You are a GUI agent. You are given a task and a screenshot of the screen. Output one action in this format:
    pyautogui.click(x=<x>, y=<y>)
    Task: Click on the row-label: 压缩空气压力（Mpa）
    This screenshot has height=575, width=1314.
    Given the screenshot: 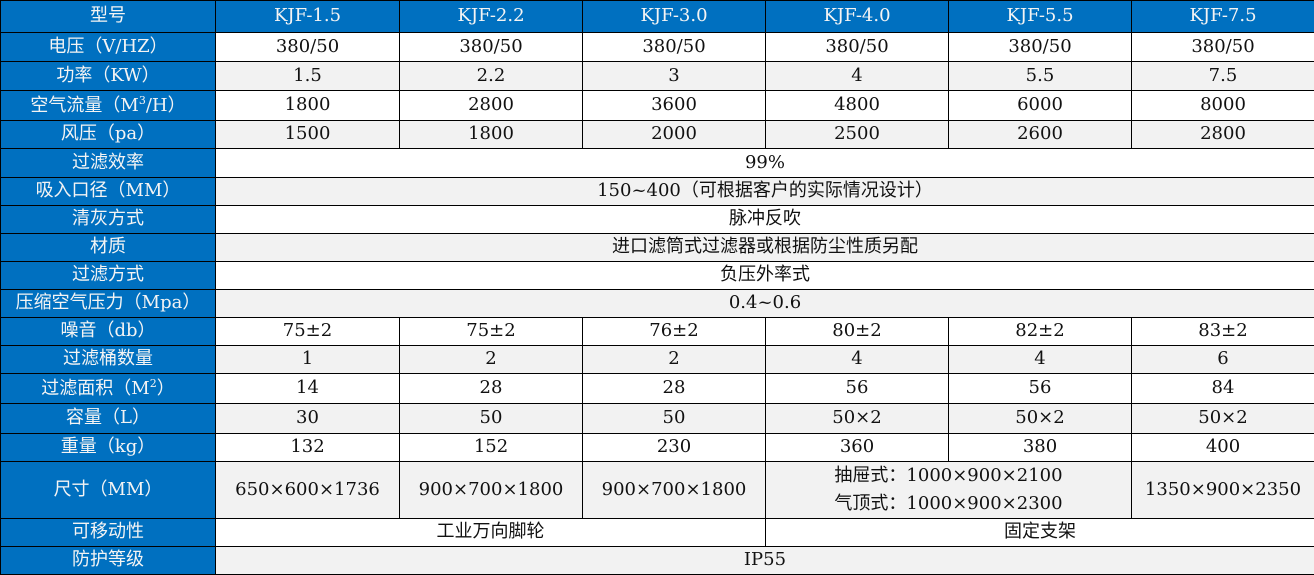 What is the action you would take?
    pyautogui.click(x=108, y=304)
    